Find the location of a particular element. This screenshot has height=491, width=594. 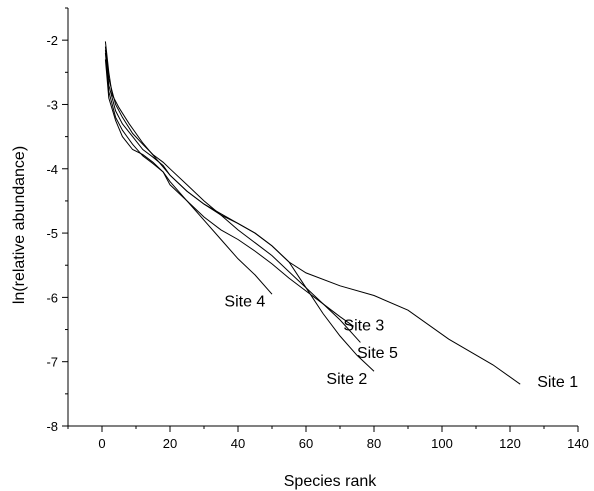

series-label-site-2: Site 2 is located at coordinates (346, 379).